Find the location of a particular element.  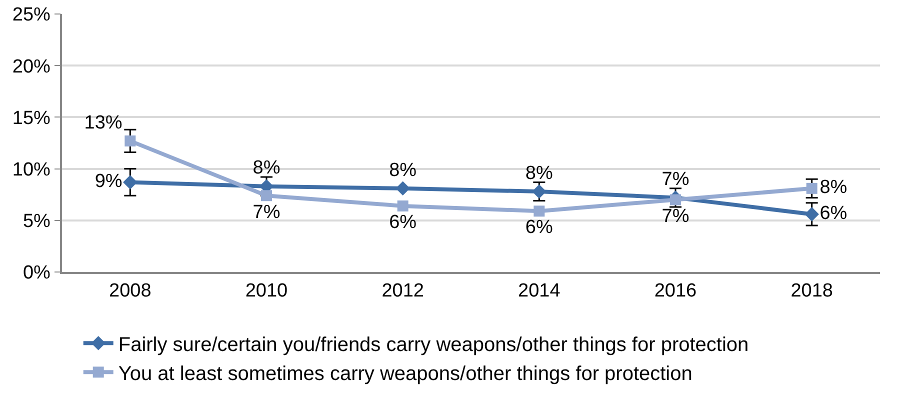

legend-label: Fairly sure/certain you/friends carry weapons/other things for protection is located at coordinates (433, 345).